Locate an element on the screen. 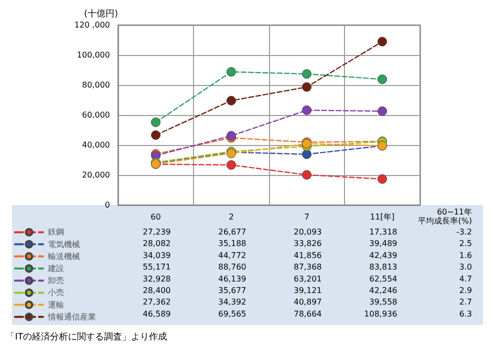  text: 2.9 is located at coordinates (465, 290).